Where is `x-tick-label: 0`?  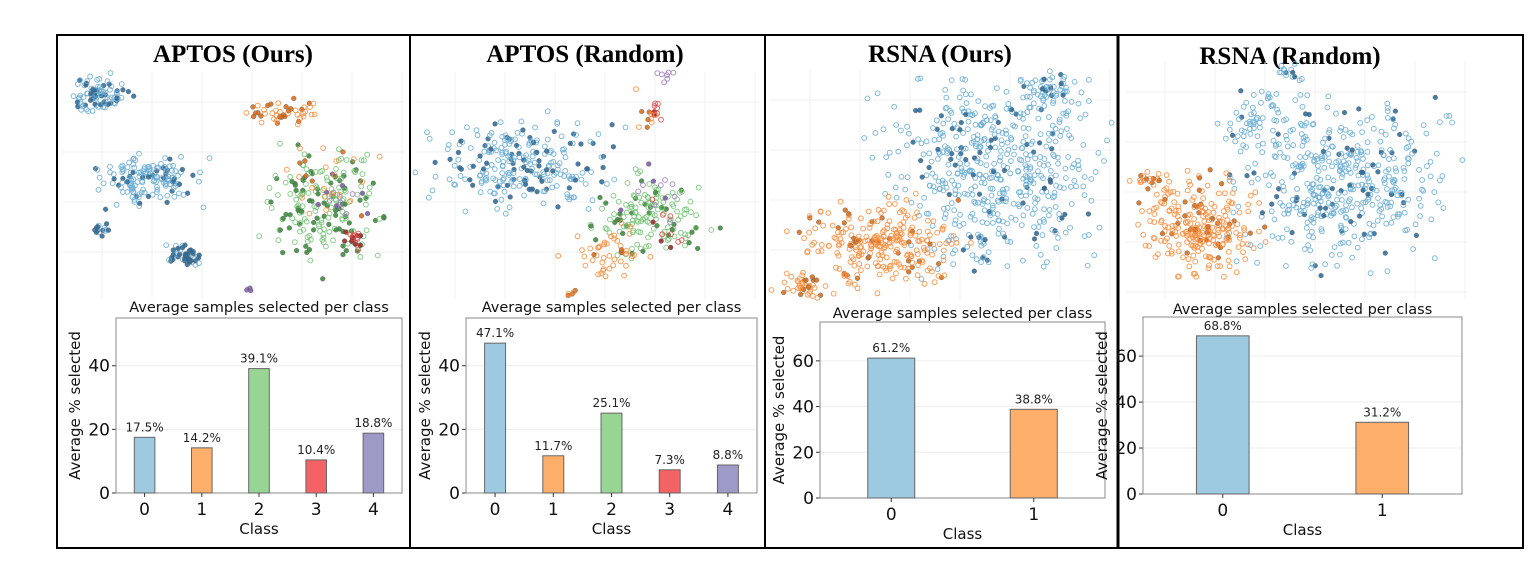
x-tick-label: 0 is located at coordinates (1222, 511).